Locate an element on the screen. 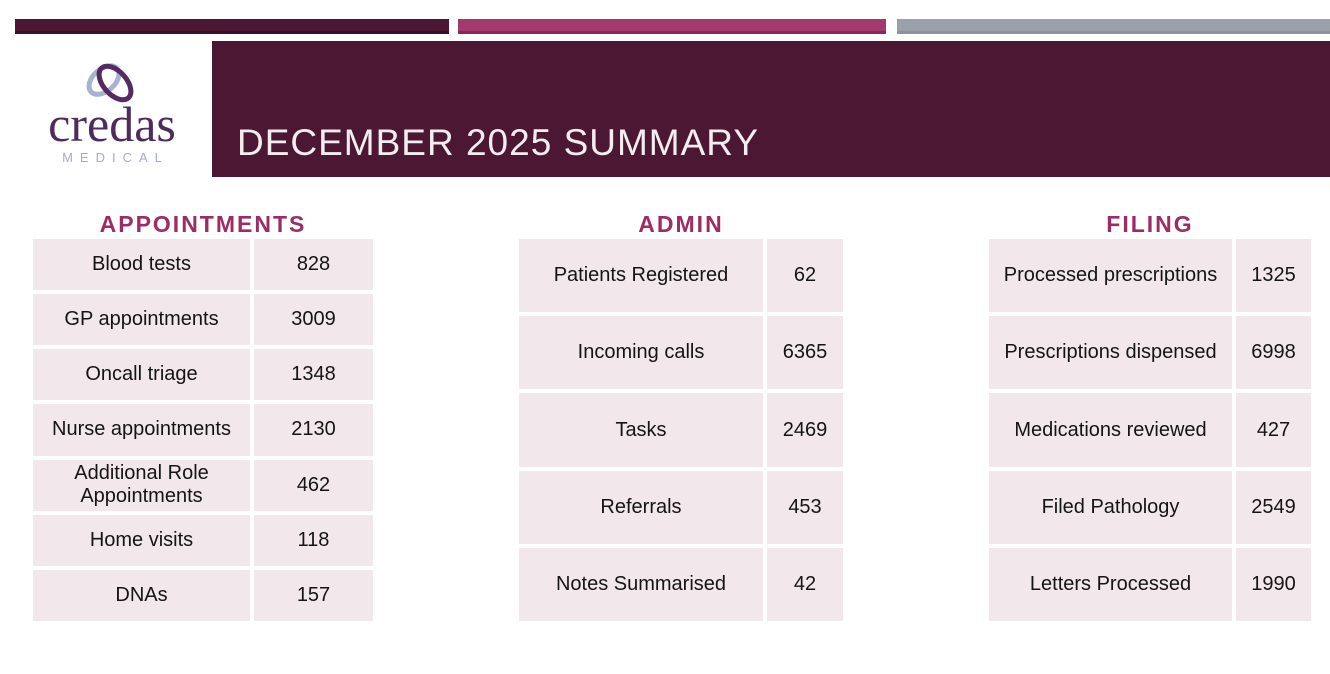 This screenshot has width=1330, height=674. table-row: Referrals 453 is located at coordinates (681, 507).